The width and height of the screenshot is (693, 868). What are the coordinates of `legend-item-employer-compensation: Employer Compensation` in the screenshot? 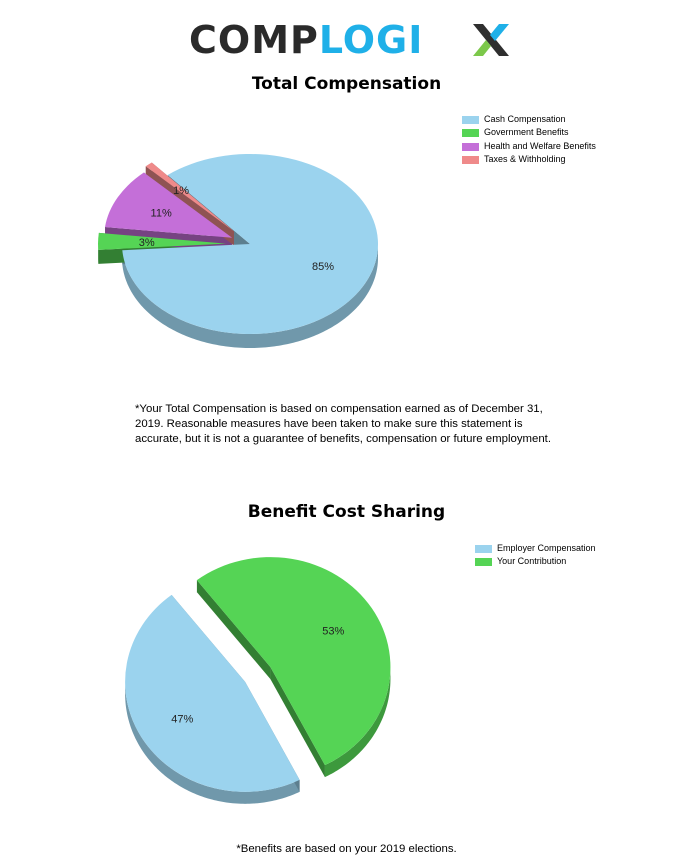 It's located at (535, 548).